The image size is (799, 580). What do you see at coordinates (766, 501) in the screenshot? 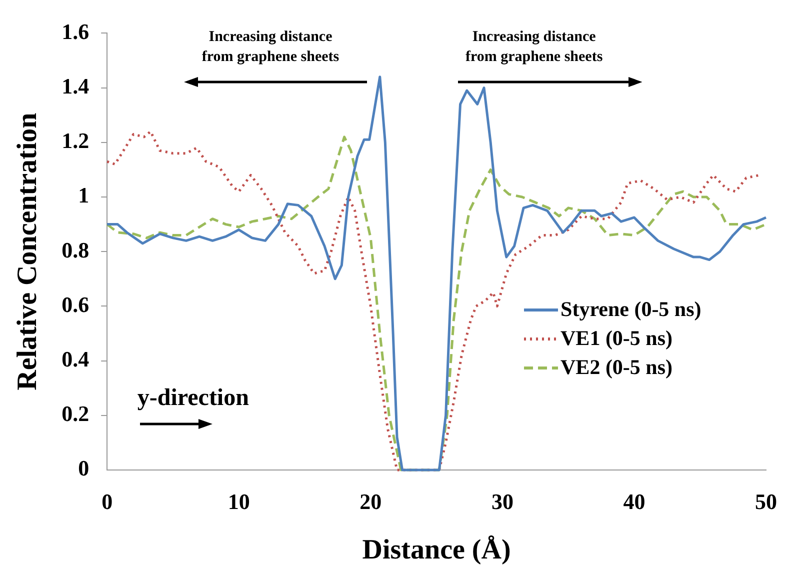
I see `x-tick-label: 50` at bounding box center [766, 501].